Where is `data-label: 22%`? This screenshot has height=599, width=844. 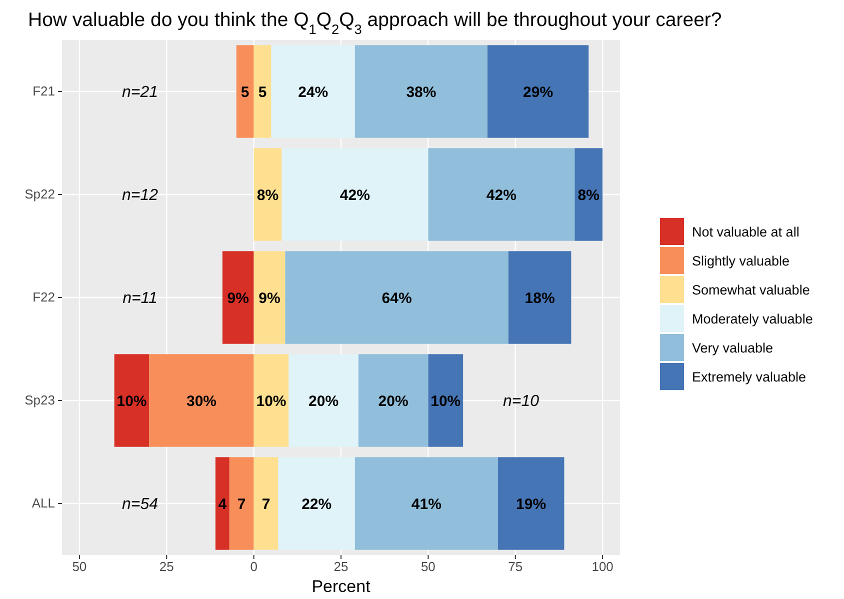
data-label: 22% is located at coordinates (317, 504).